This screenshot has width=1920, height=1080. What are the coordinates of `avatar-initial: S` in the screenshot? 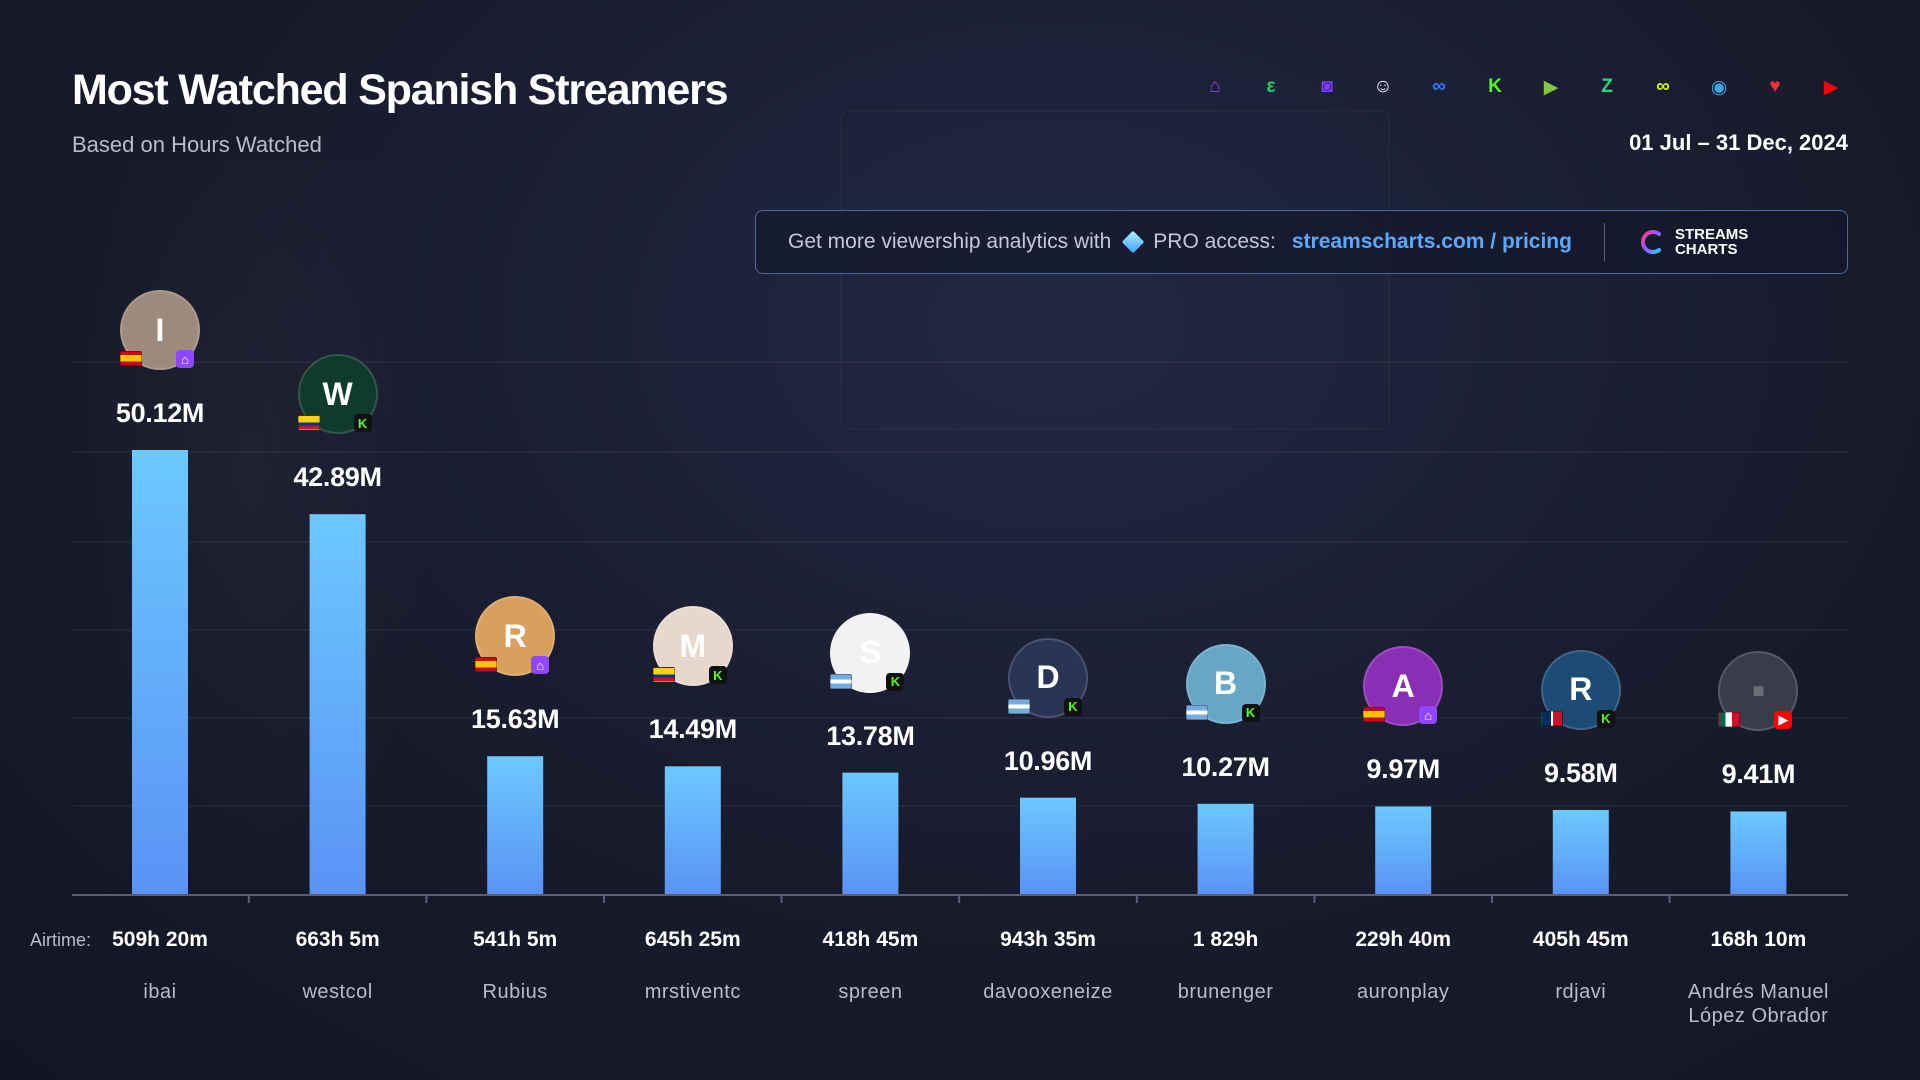 It's located at (870, 652).